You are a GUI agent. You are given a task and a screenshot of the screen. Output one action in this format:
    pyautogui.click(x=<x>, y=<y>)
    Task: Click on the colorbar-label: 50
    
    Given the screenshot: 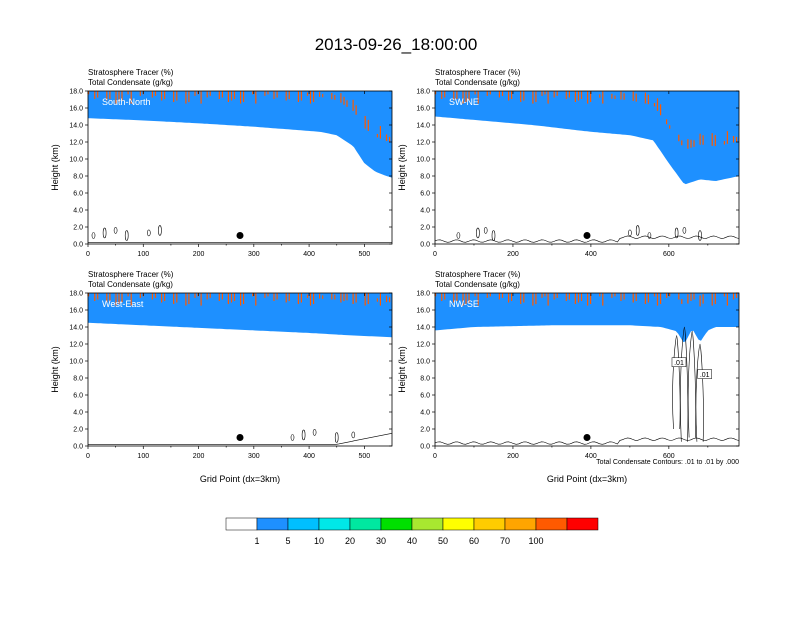 What is the action you would take?
    pyautogui.click(x=443, y=541)
    